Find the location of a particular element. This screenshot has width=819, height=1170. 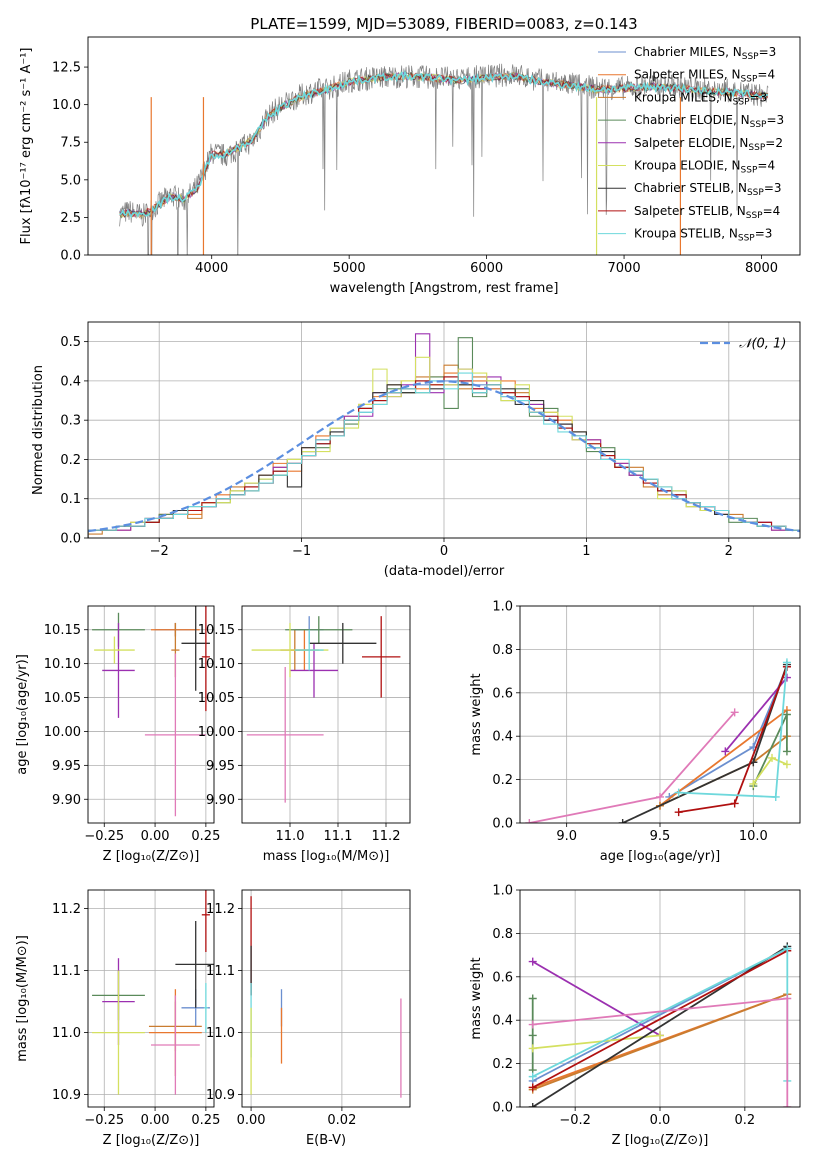

y-axis-label: mass [log₁₀(M/M⊙)] is located at coordinates (22, 998).